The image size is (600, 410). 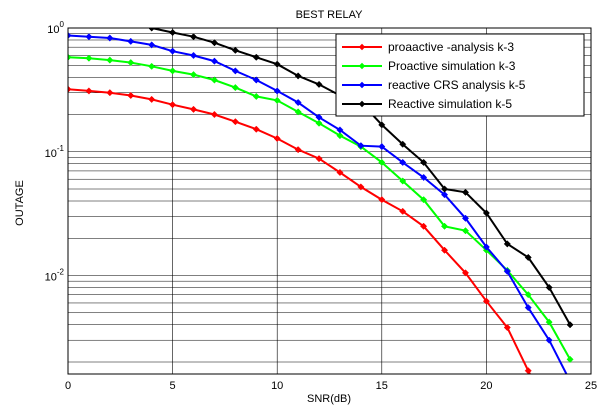 I want to click on legend-label: Reactive simulation k-5, so click(x=450, y=104).